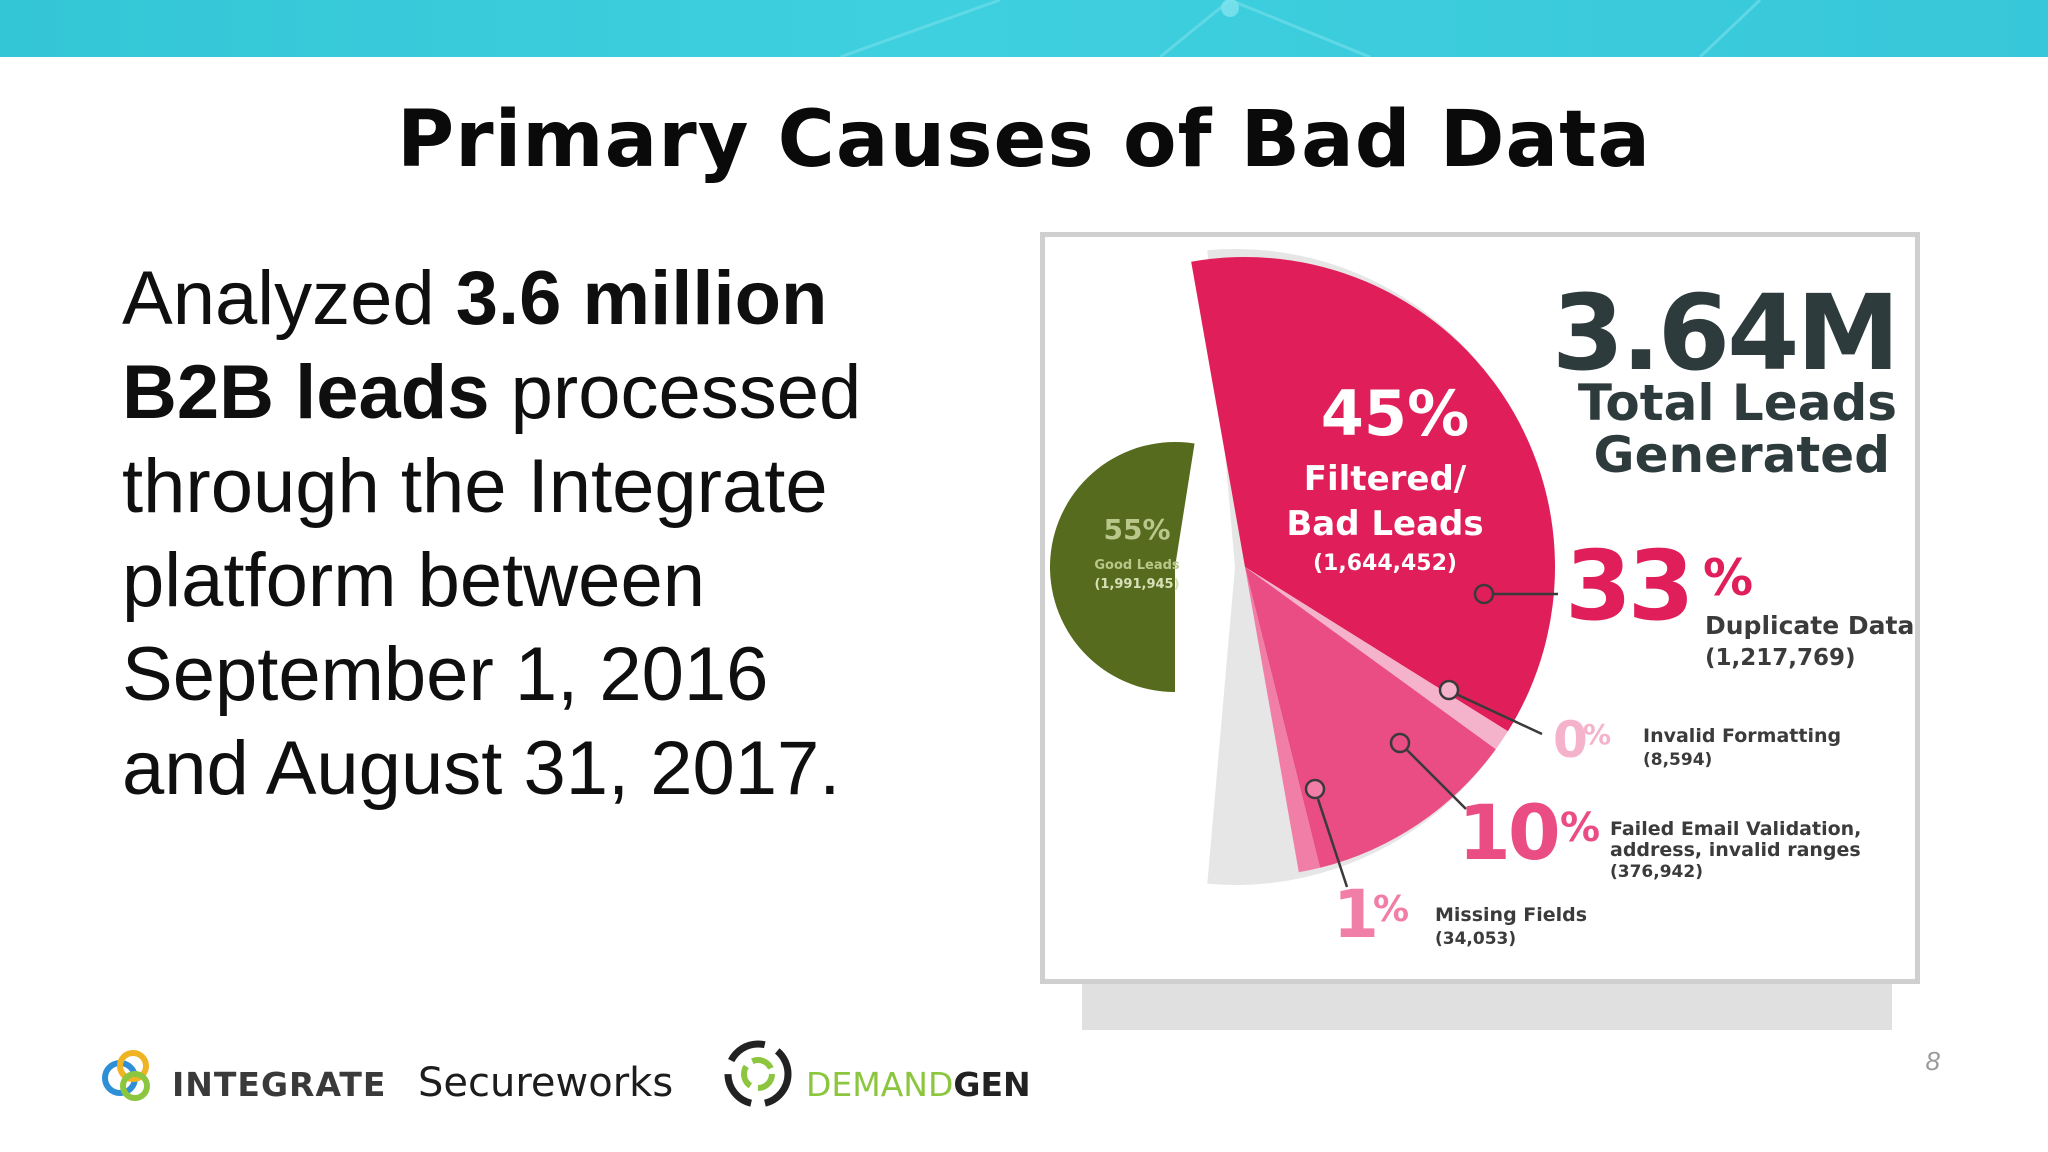 The width and height of the screenshot is (2048, 1152). What do you see at coordinates (758, 1074) in the screenshot?
I see `demandgen-swirl-icon` at bounding box center [758, 1074].